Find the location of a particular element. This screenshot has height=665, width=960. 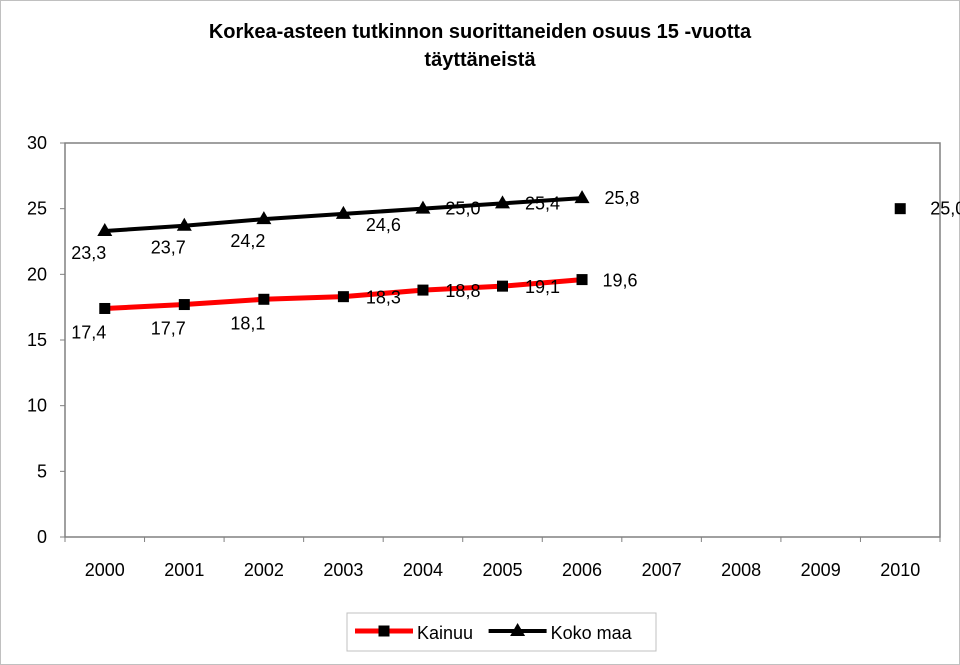

data-label: 18,3 is located at coordinates (383, 298).